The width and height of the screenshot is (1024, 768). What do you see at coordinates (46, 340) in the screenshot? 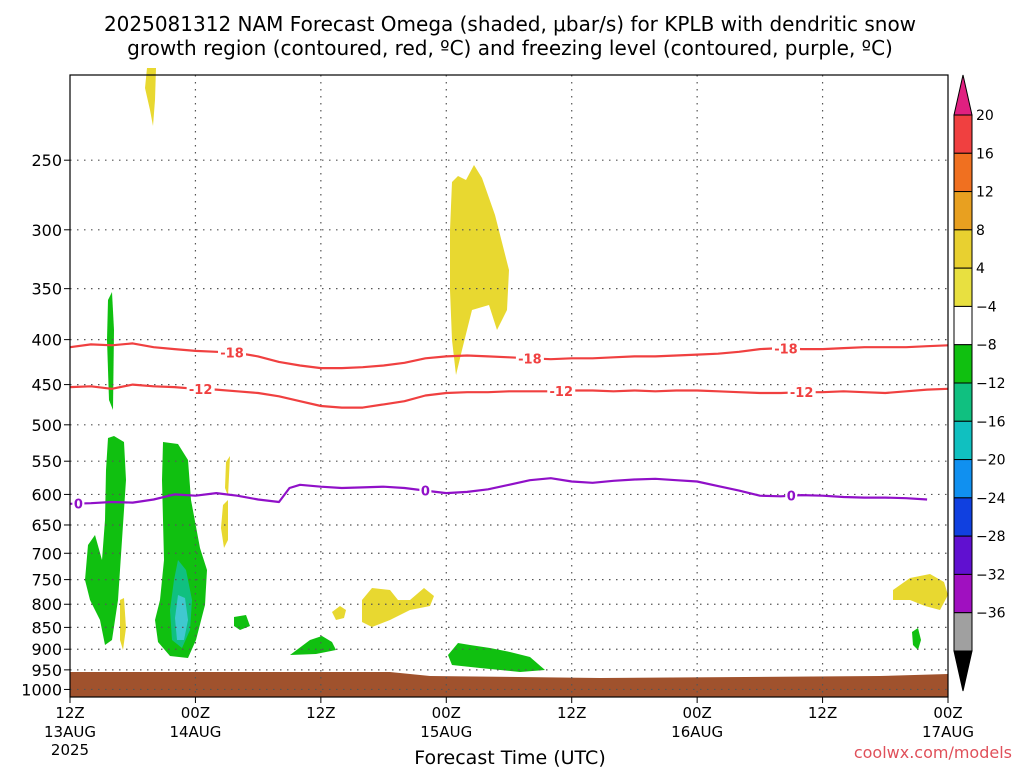
I see `y-tick-label: 400` at bounding box center [46, 340].